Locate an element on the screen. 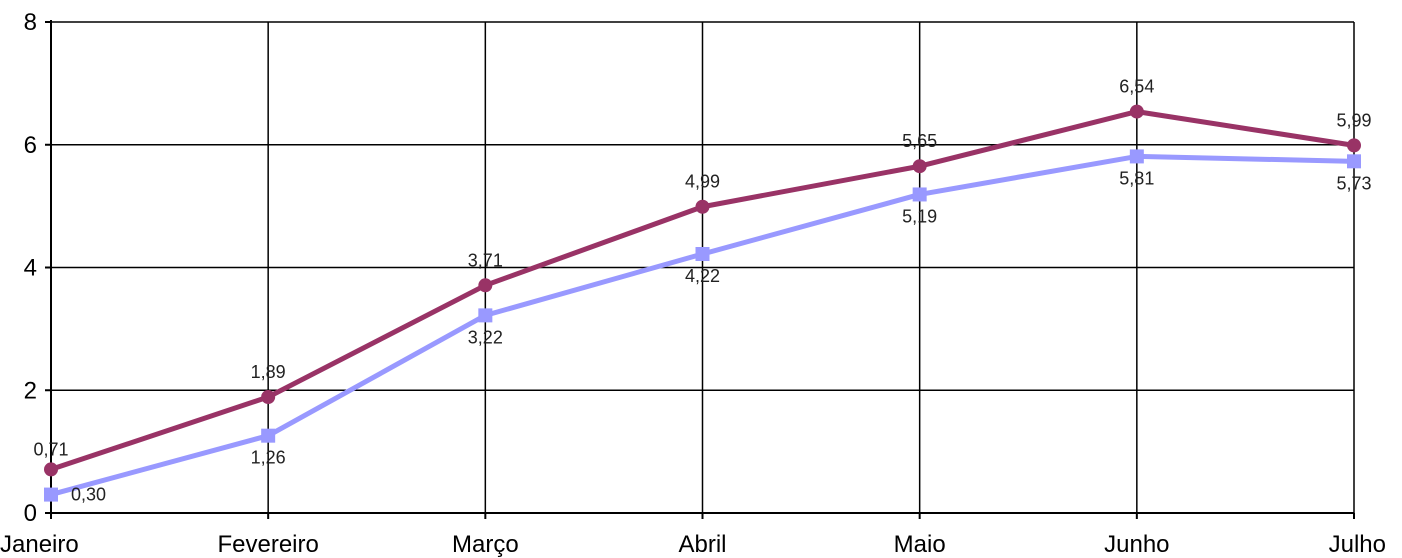 The width and height of the screenshot is (1402, 558). series-0-data-label: 4,99 is located at coordinates (702, 182).